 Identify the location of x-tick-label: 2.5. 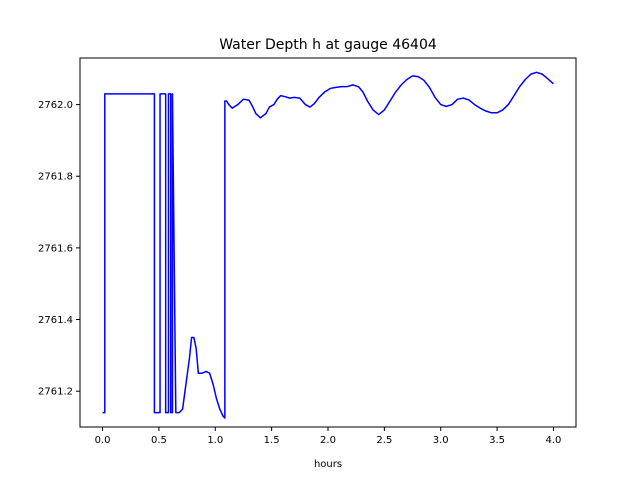
(384, 440).